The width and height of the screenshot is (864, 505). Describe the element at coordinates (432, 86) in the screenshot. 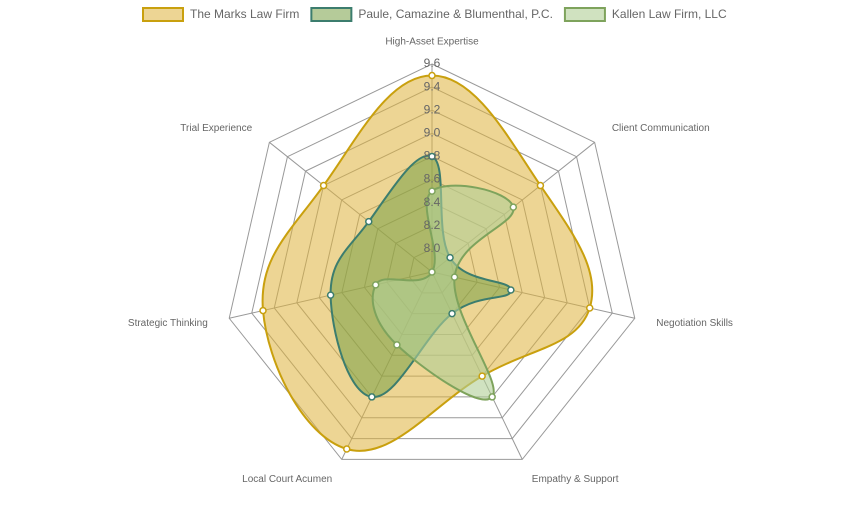

I see `tick-label: 9.4` at that location.